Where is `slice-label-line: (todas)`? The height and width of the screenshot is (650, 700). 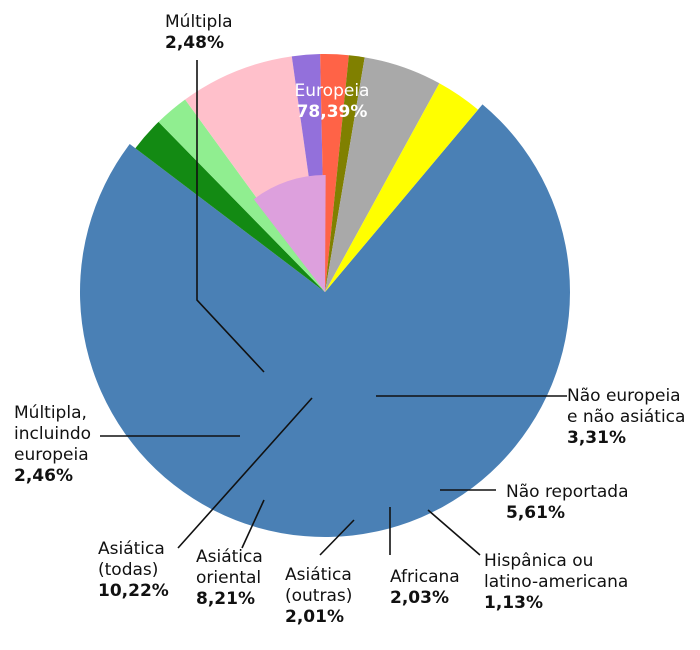
slice-label-line: (todas) is located at coordinates (128, 570).